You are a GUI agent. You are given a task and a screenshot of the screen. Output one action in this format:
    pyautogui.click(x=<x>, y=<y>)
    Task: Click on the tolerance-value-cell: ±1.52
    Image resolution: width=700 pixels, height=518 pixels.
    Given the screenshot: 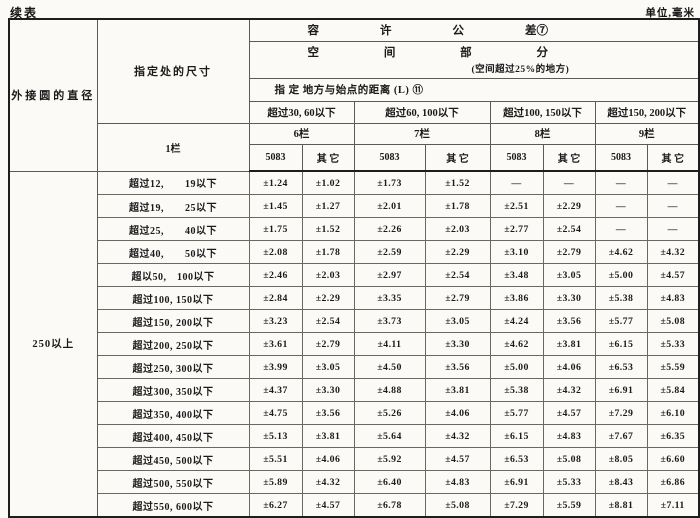 What is the action you would take?
    pyautogui.click(x=328, y=229)
    